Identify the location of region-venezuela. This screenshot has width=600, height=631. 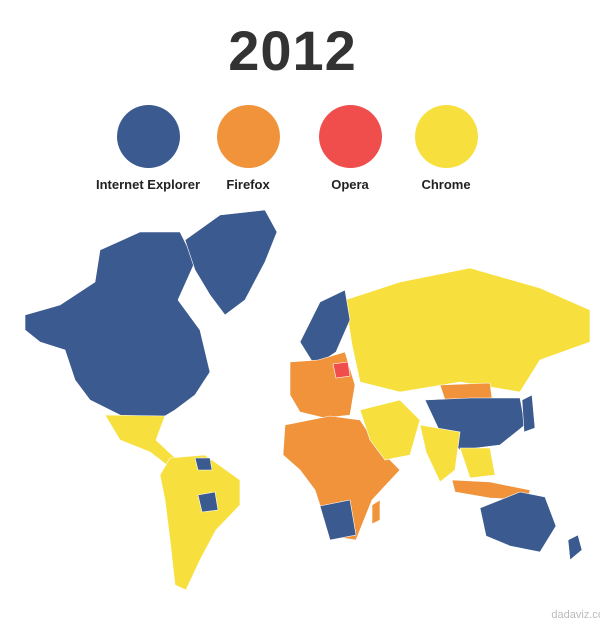
(203, 464).